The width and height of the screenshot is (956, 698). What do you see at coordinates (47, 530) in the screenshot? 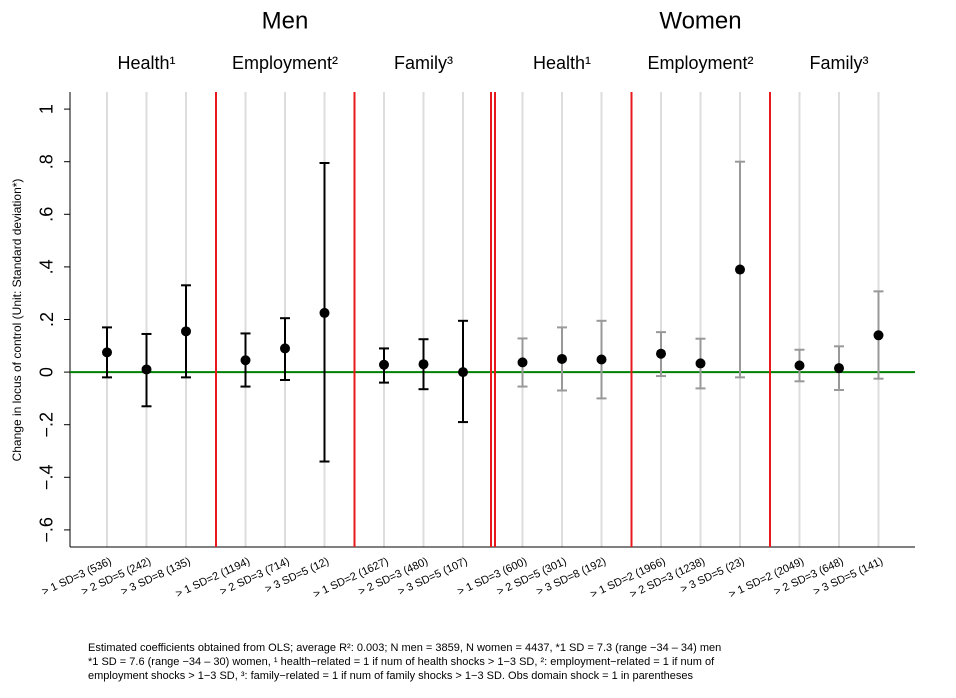
I see `y-tick-label: −.6` at bounding box center [47, 530].